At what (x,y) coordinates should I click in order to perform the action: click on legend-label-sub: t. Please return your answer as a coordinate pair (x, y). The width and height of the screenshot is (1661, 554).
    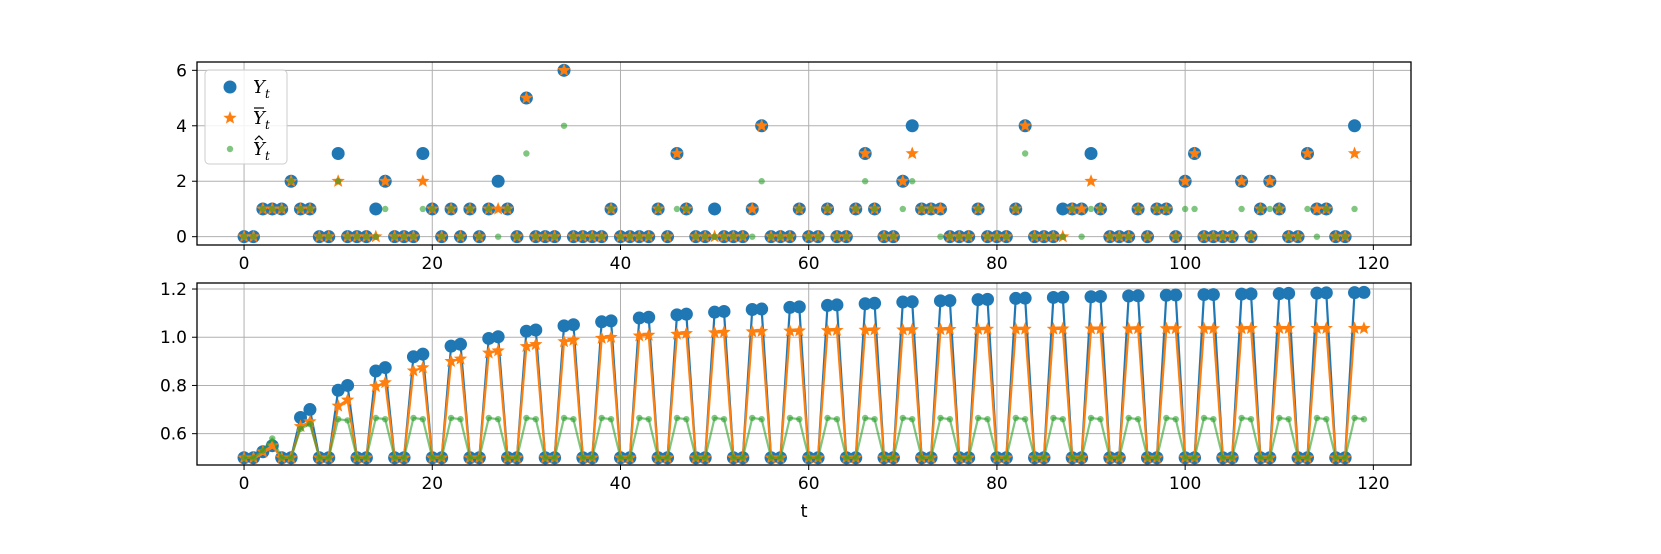
    Looking at the image, I should click on (267, 94).